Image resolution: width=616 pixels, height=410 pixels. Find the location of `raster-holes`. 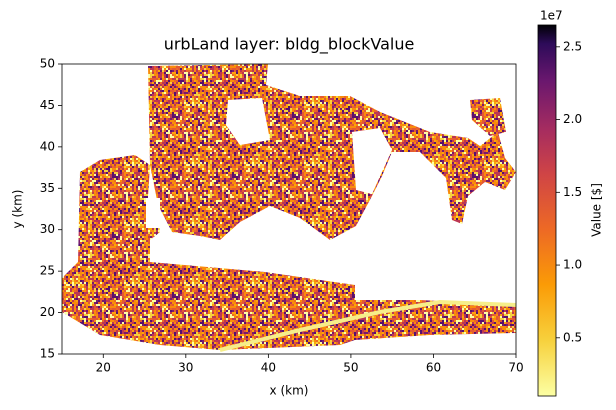

raster-holes is located at coordinates (269, 163).